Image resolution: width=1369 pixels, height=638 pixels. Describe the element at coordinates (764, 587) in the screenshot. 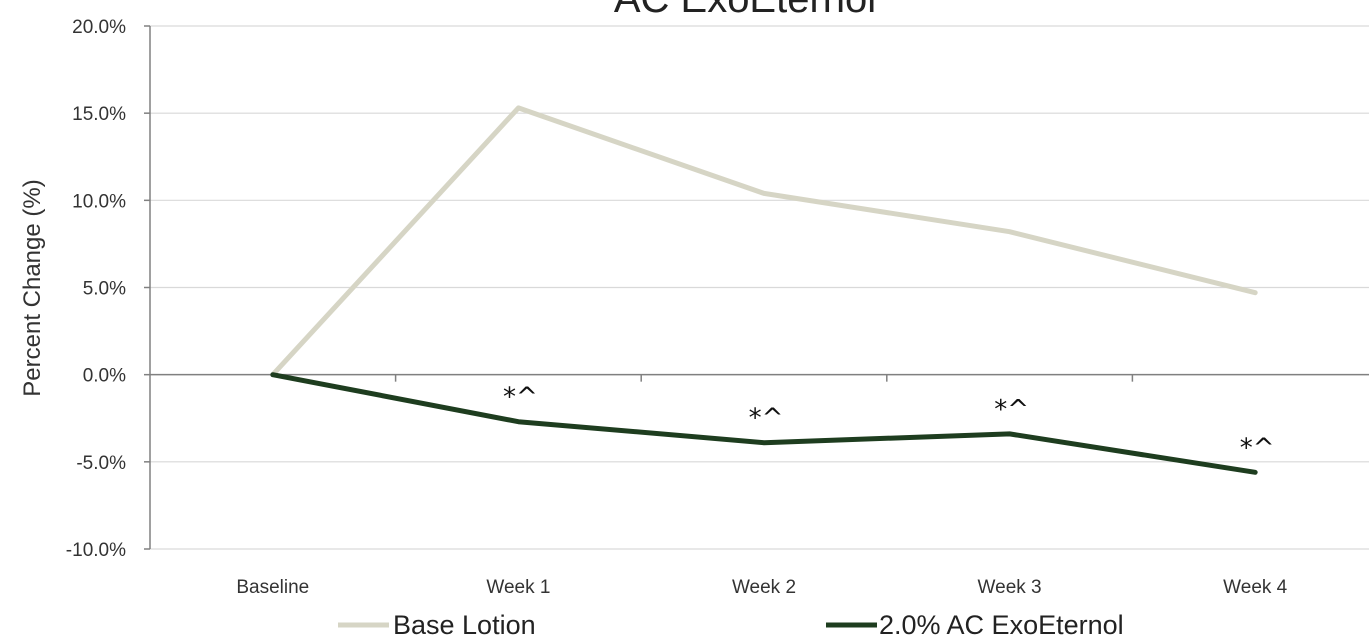

I see `x-tick-label: Week 2` at that location.